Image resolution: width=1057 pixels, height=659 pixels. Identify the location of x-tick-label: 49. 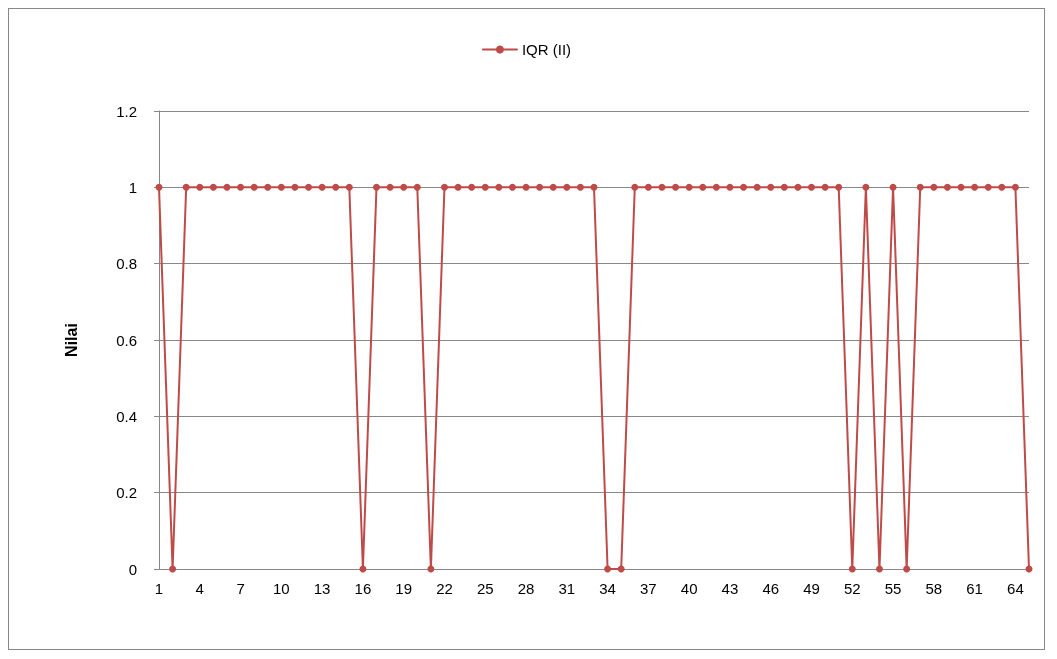
(811, 588).